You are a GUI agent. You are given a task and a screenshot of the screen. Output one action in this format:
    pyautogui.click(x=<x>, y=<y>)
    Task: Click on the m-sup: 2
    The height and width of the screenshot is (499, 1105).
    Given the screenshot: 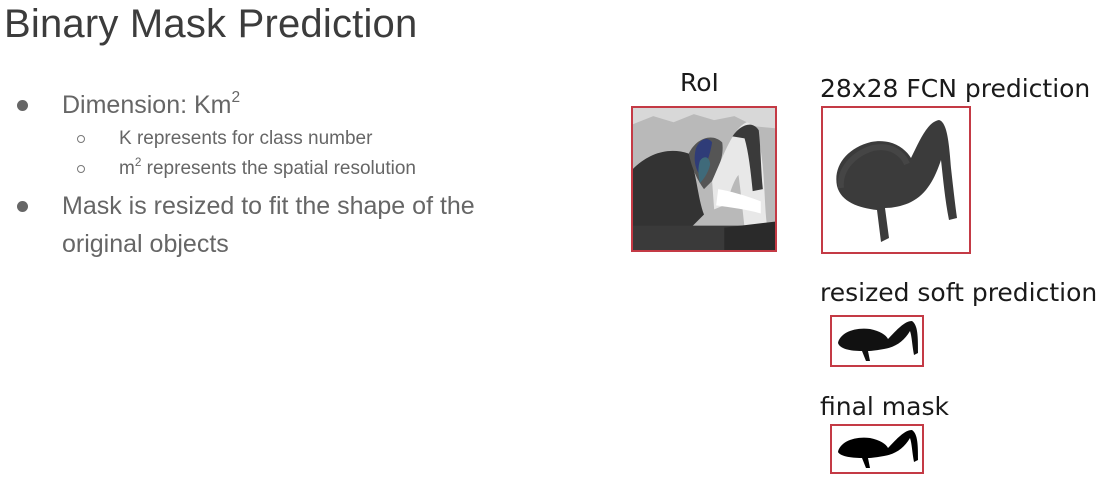 What is the action you would take?
    pyautogui.click(x=138, y=162)
    